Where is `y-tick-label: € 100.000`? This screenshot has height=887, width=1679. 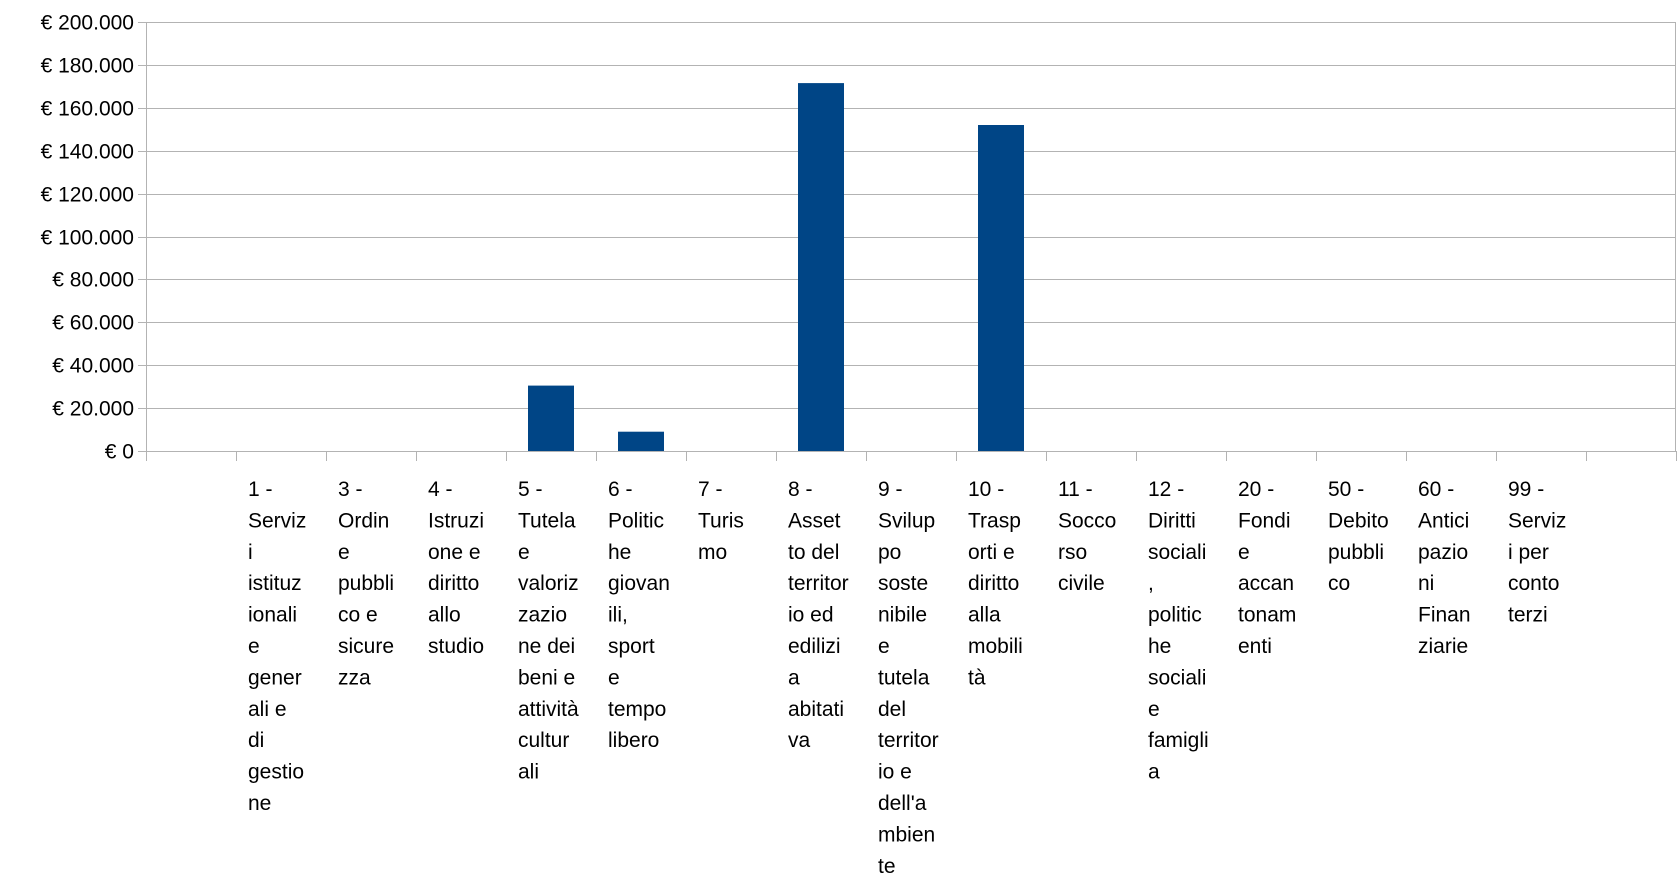
y-tick-label: € 100.000 is located at coordinates (87, 238).